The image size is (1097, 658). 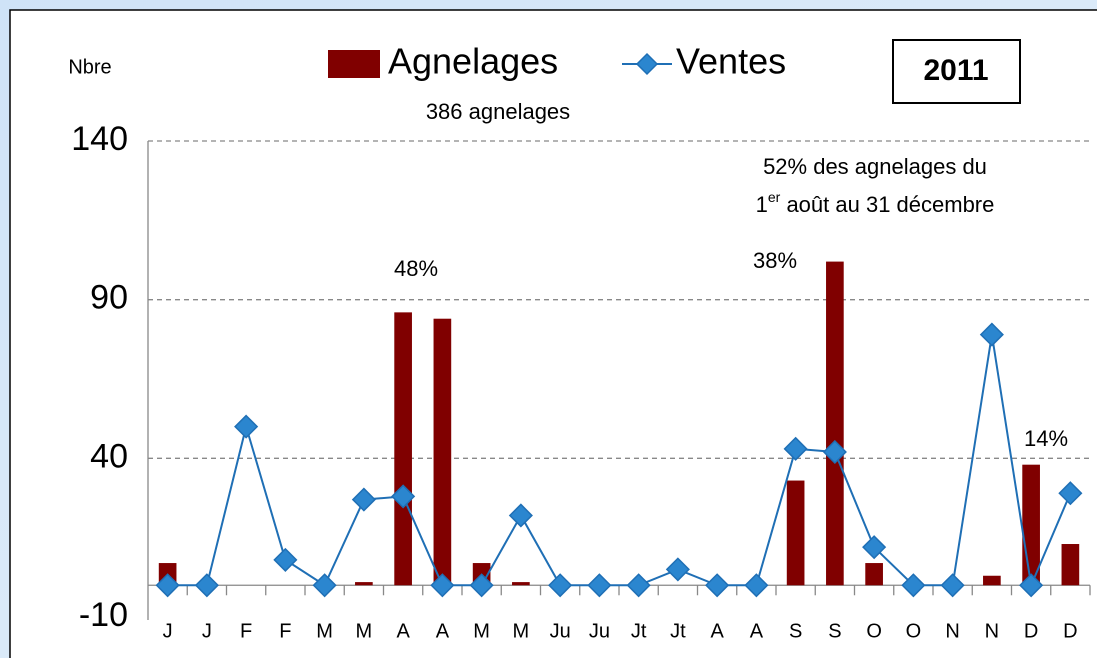 I want to click on annotation: 38%, so click(x=775, y=260).